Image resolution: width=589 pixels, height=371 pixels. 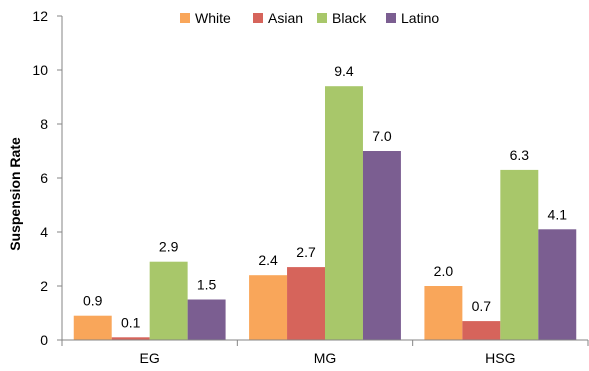 I want to click on data-label: 0.1, so click(x=131, y=322).